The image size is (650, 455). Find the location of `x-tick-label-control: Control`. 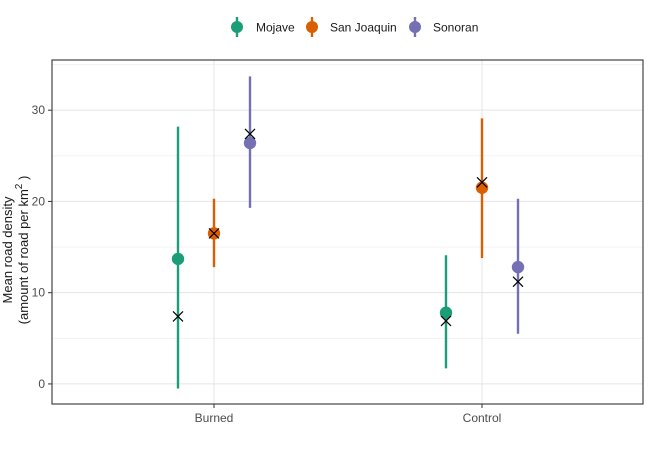

x-tick-label-control: Control is located at coordinates (482, 418).